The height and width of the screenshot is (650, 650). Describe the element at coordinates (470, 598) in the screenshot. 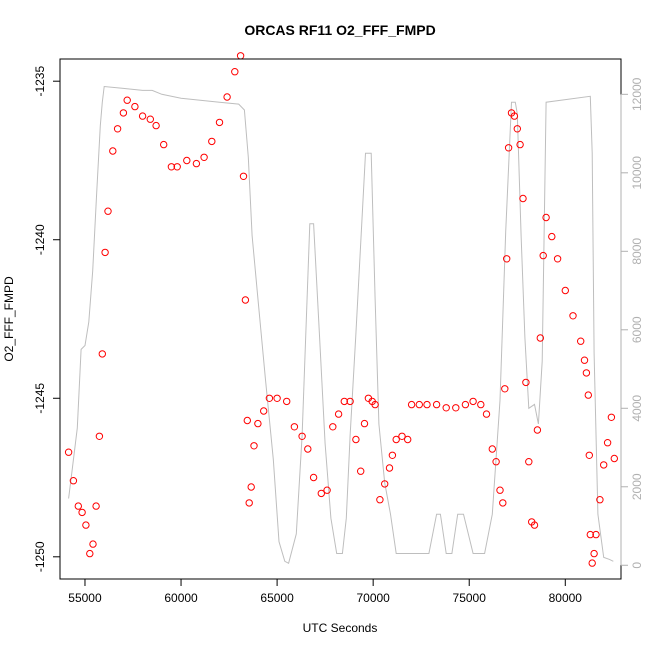

I see `x-tick-label: 75000` at that location.